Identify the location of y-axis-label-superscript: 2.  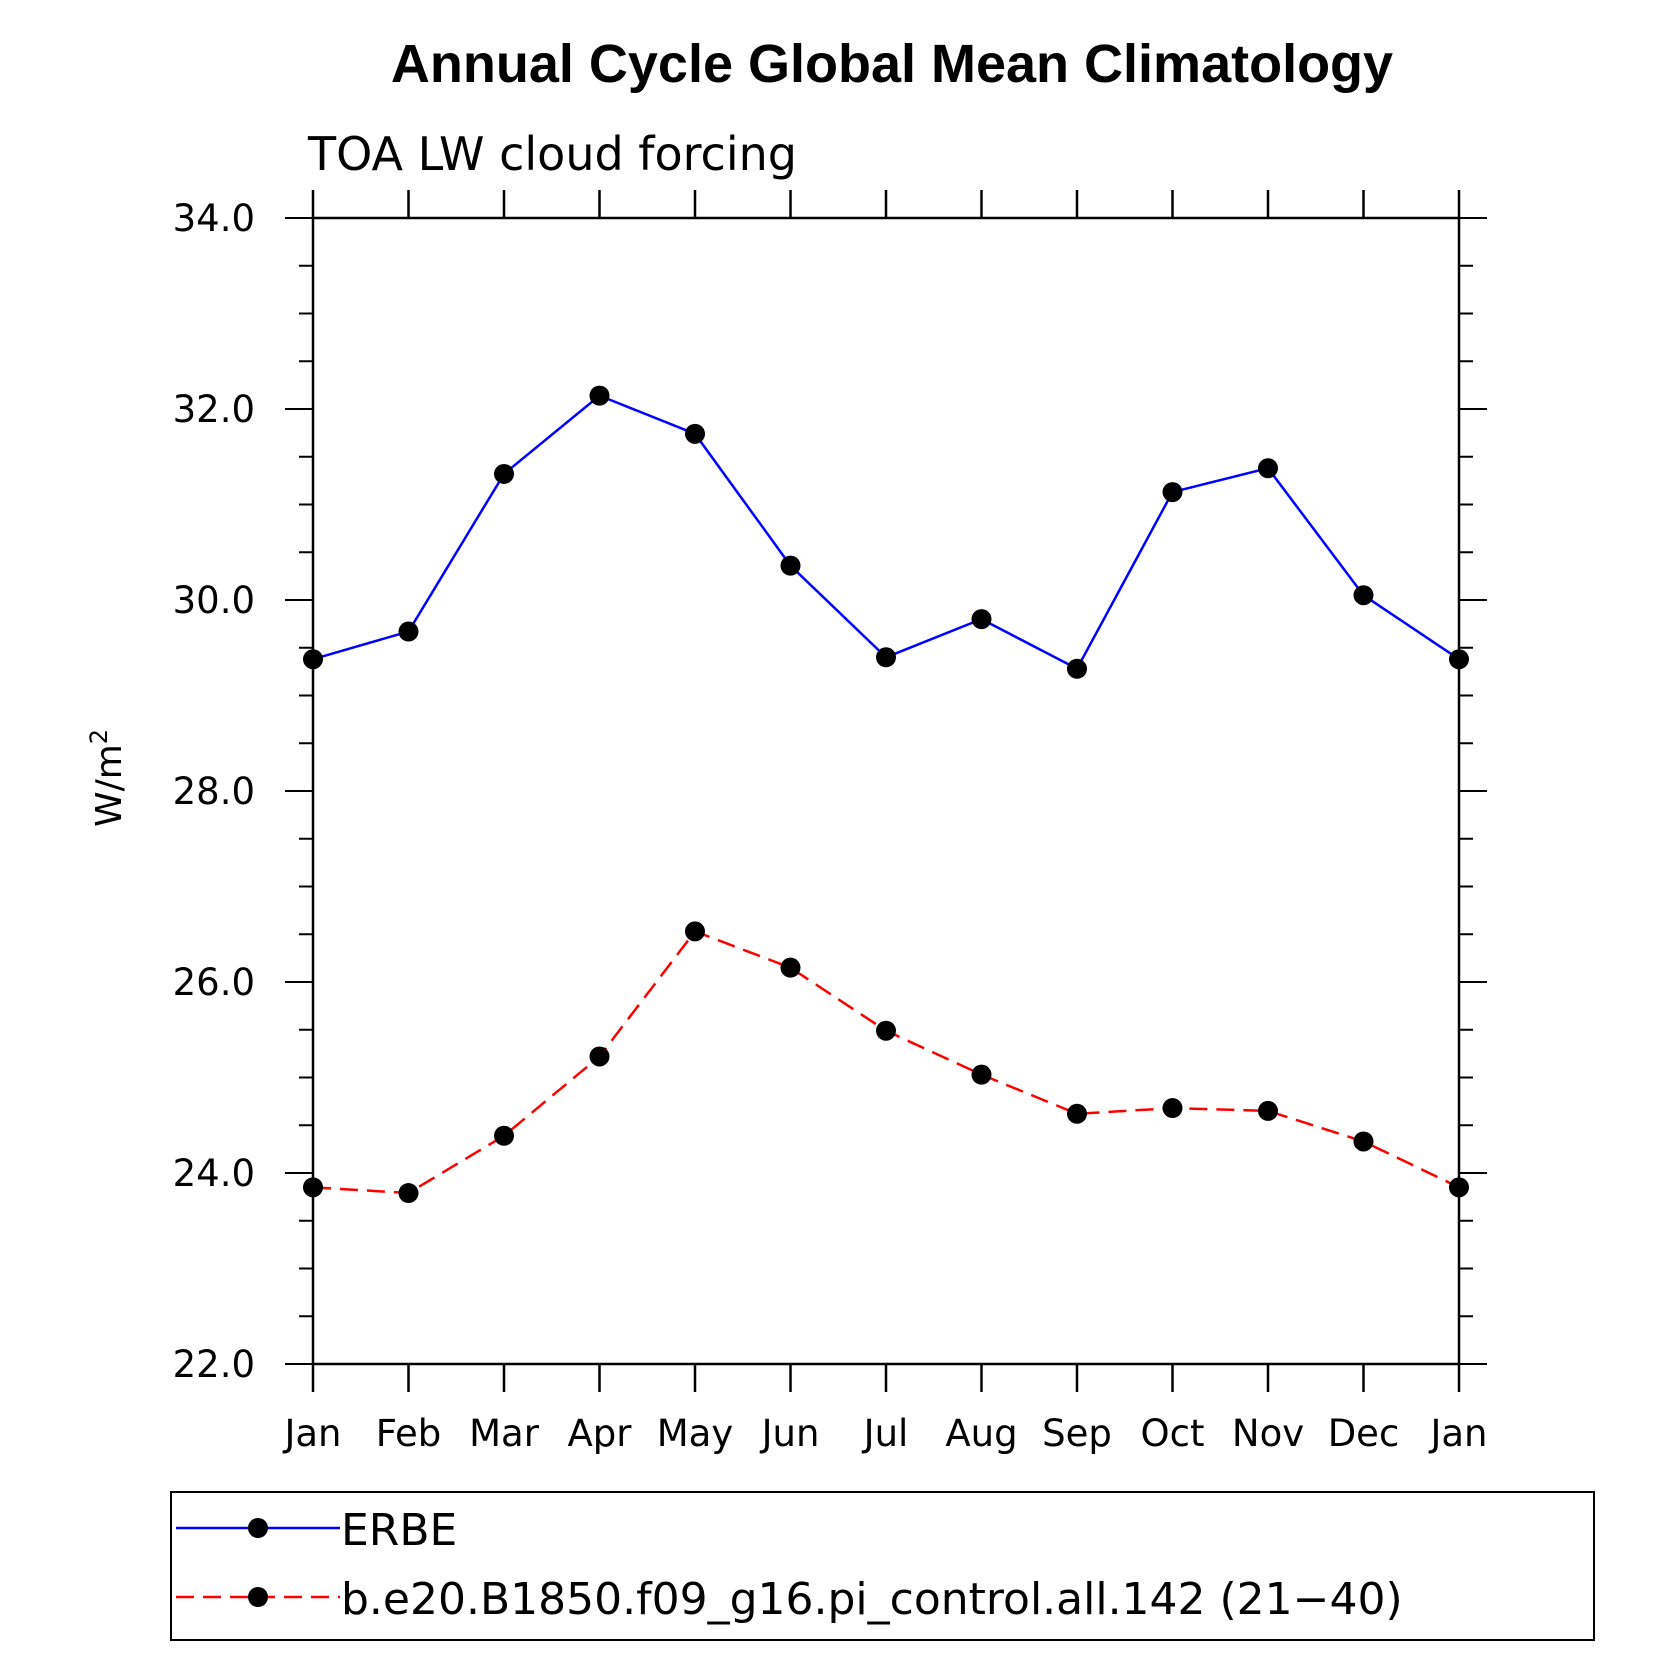
(99, 736).